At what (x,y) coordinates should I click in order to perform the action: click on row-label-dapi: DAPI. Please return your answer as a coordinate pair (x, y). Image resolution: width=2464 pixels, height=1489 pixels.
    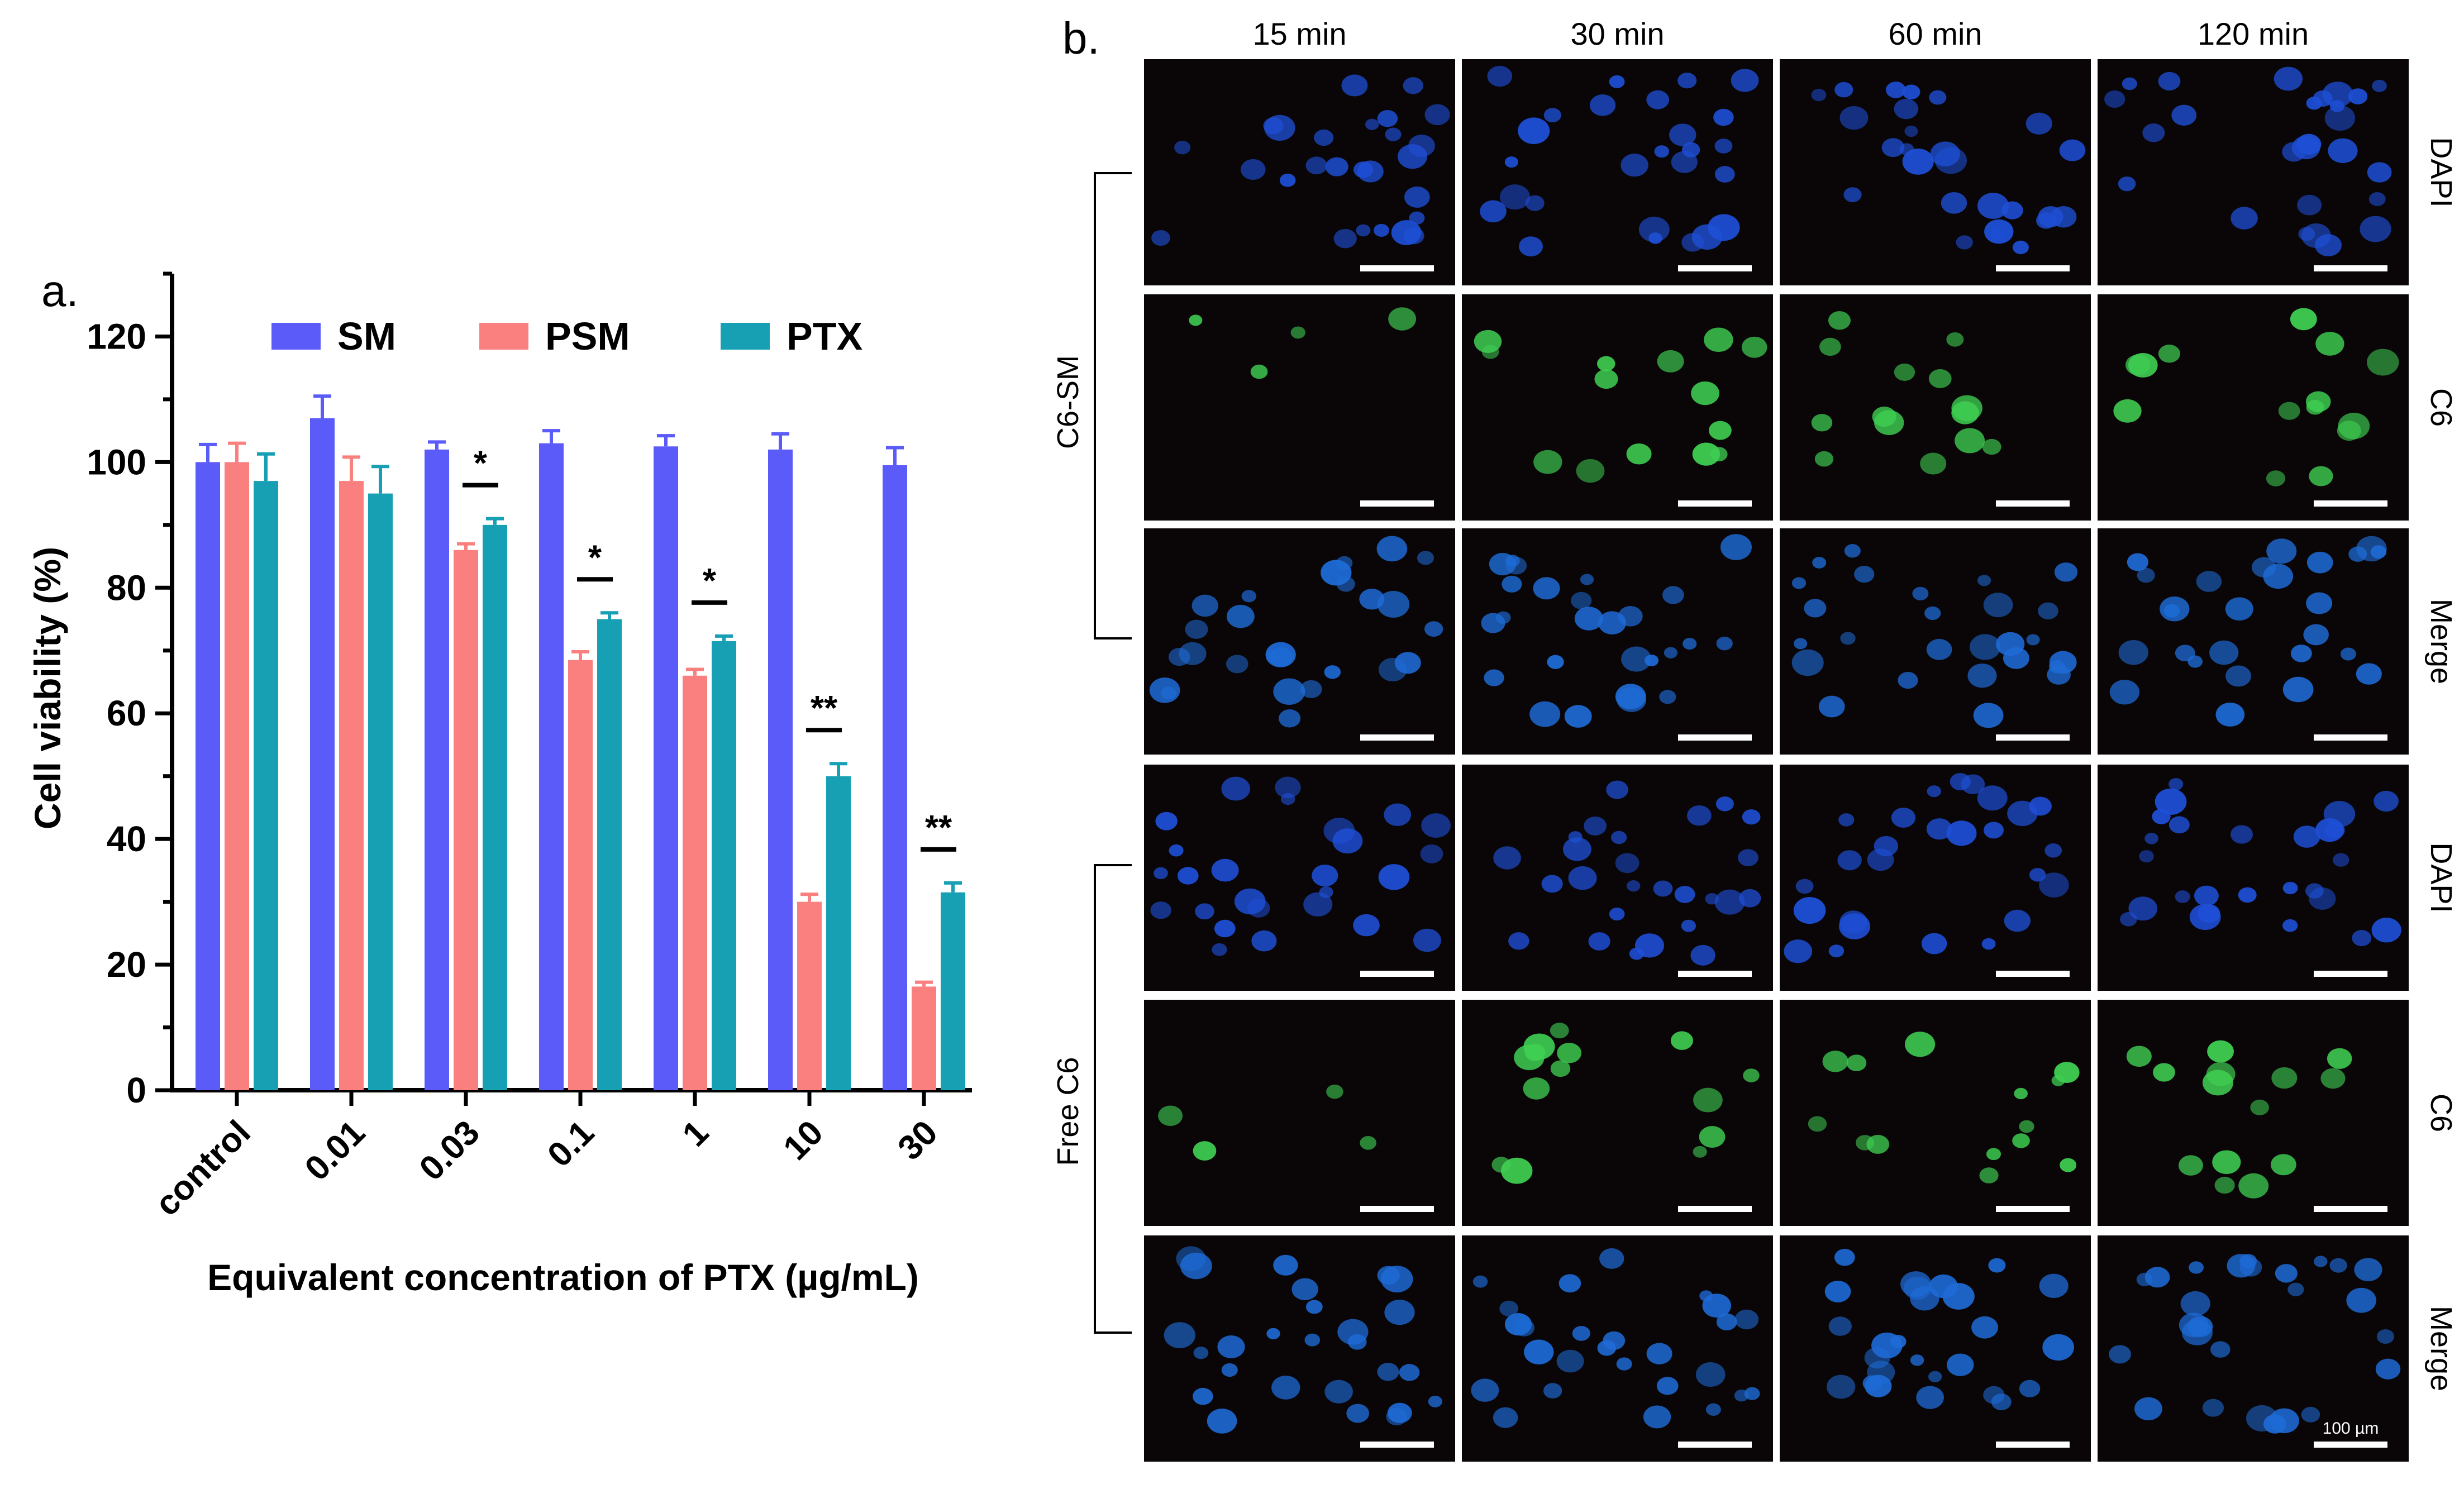
    Looking at the image, I should click on (2441, 877).